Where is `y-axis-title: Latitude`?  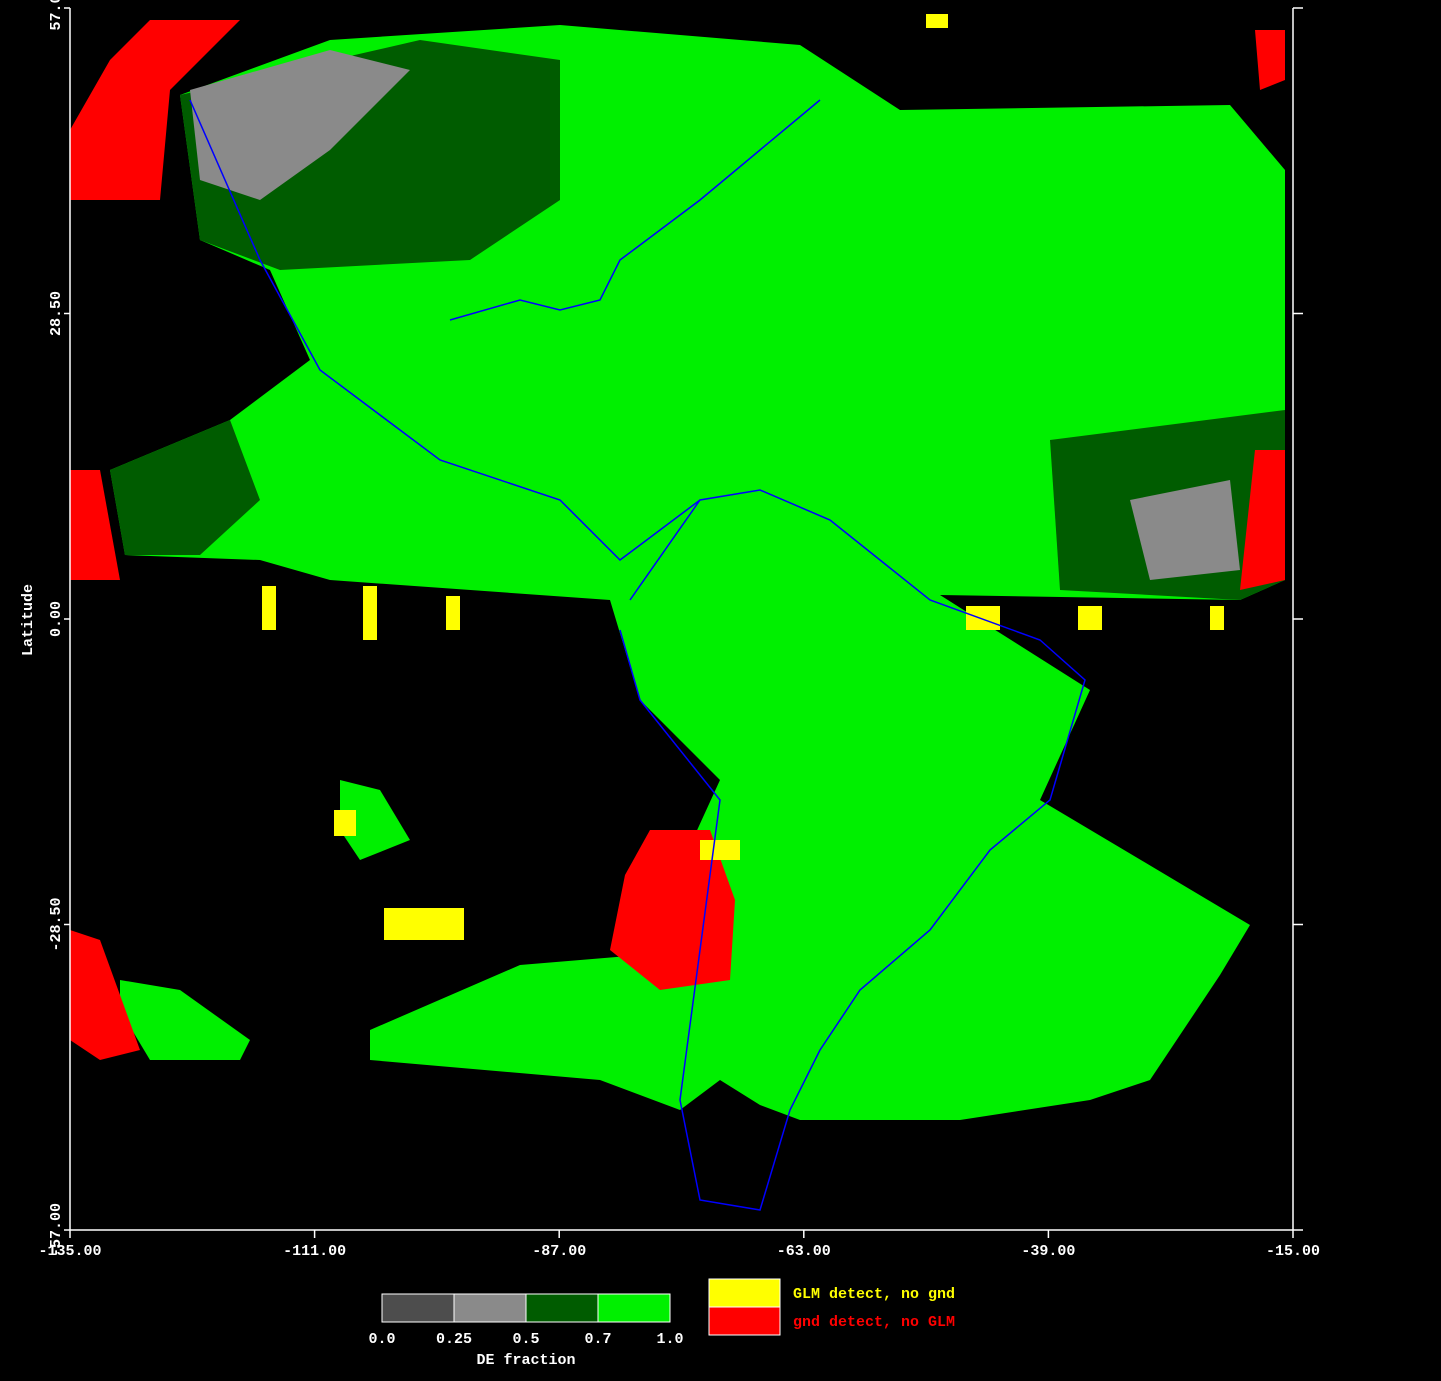
y-axis-title: Latitude is located at coordinates (28, 620).